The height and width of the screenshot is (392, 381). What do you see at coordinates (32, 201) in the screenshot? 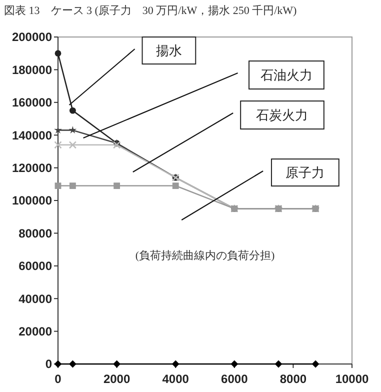
I see `y-tick-label: 100000` at bounding box center [32, 201].